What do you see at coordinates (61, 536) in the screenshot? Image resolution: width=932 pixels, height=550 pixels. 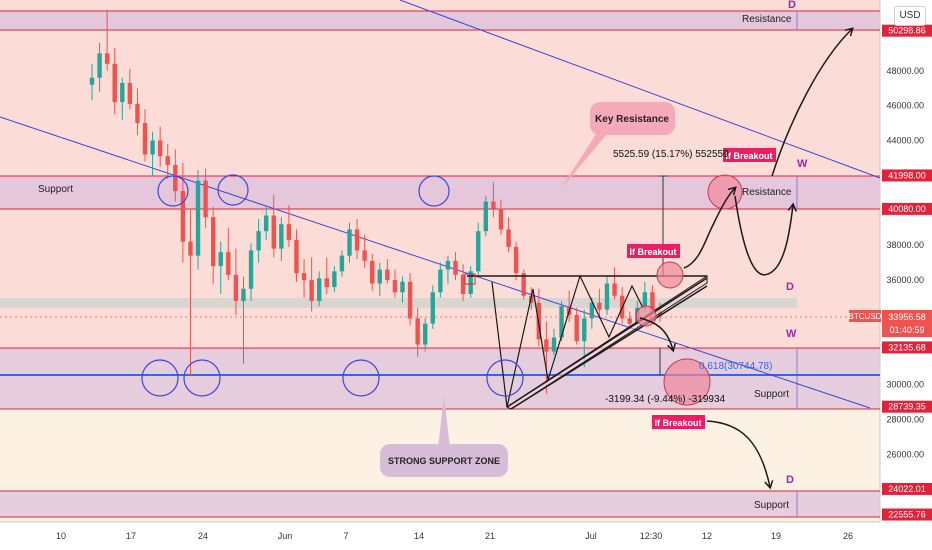 I see `time-tick-label: 10` at bounding box center [61, 536].